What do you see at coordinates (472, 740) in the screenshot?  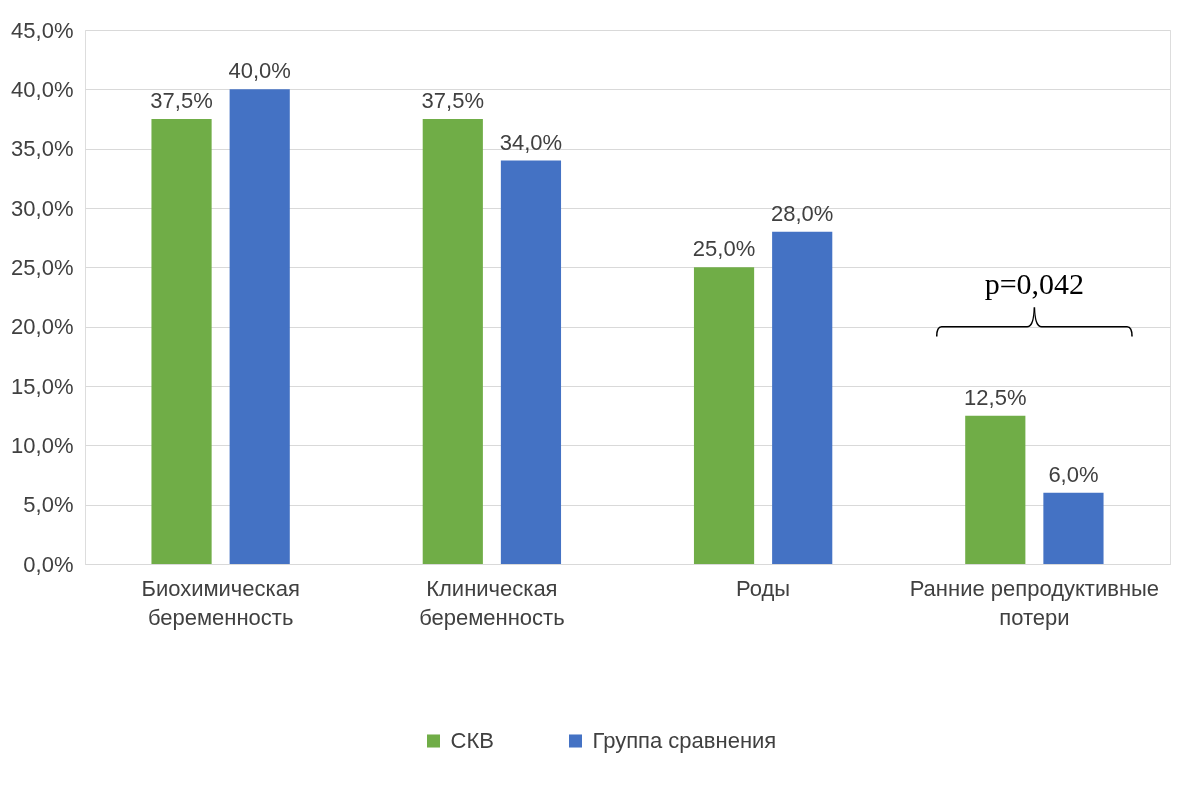 I see `legend-label: СКВ` at bounding box center [472, 740].